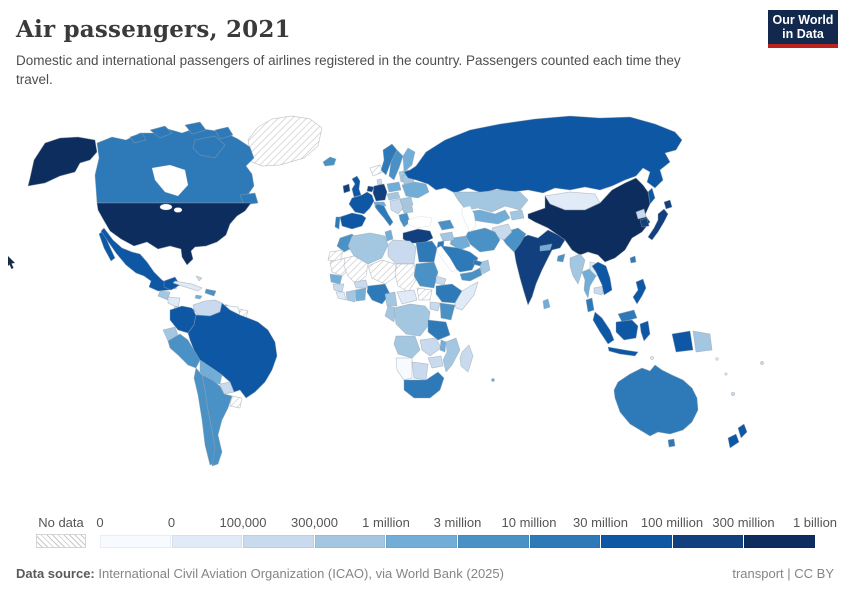 Image resolution: width=850 pixels, height=600 pixels. I want to click on country-madagascar, so click(466, 358).